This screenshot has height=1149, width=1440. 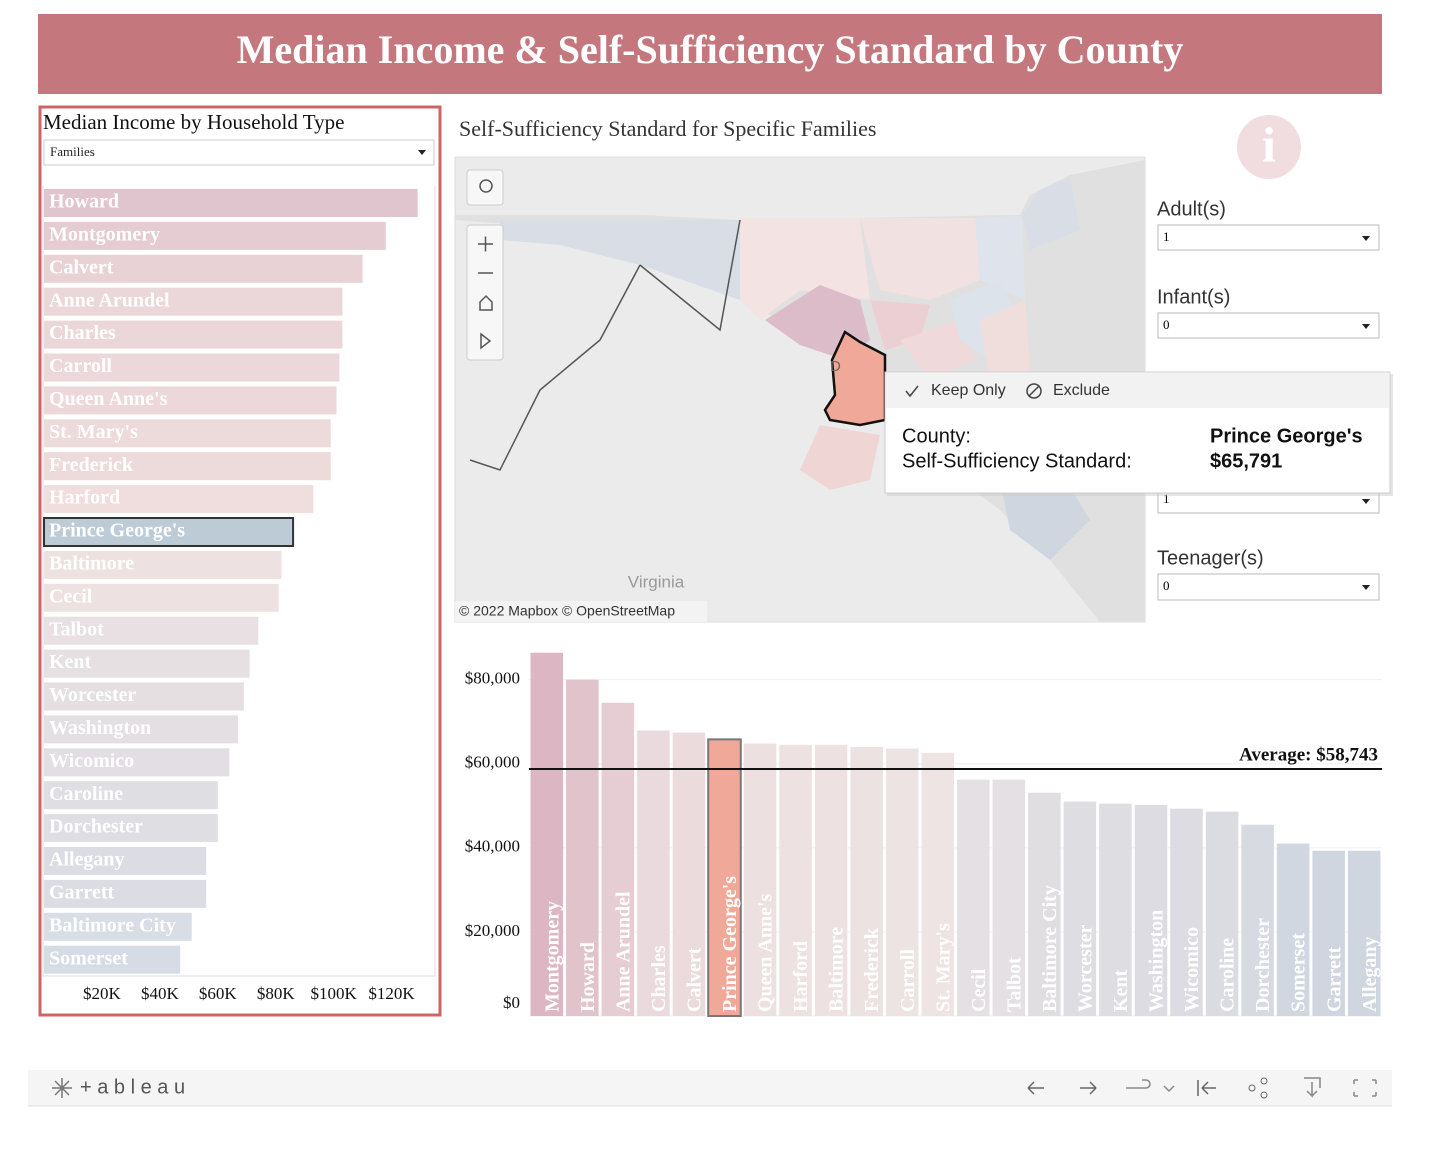 I want to click on tooltip-county: Prince George's, so click(x=1286, y=436).